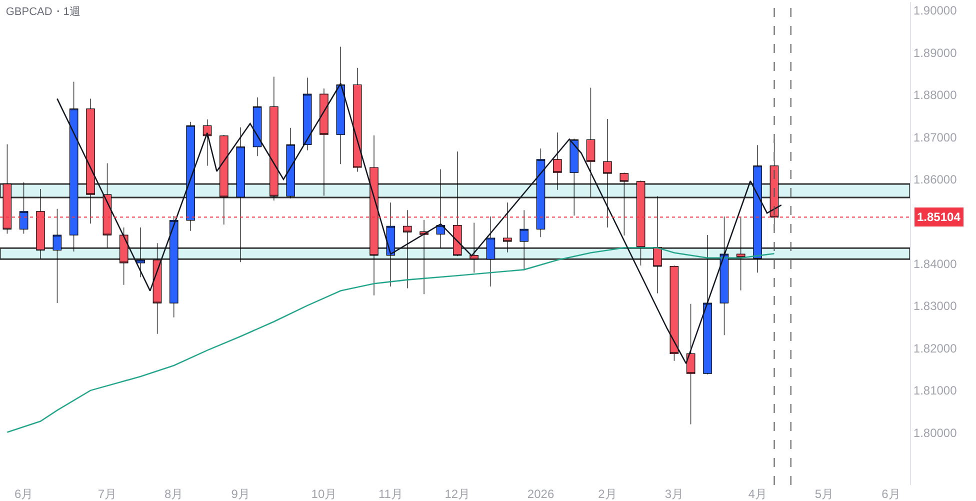 This screenshot has width=976, height=501. What do you see at coordinates (935, 95) in the screenshot?
I see `y-tick-label: 1.88000` at bounding box center [935, 95].